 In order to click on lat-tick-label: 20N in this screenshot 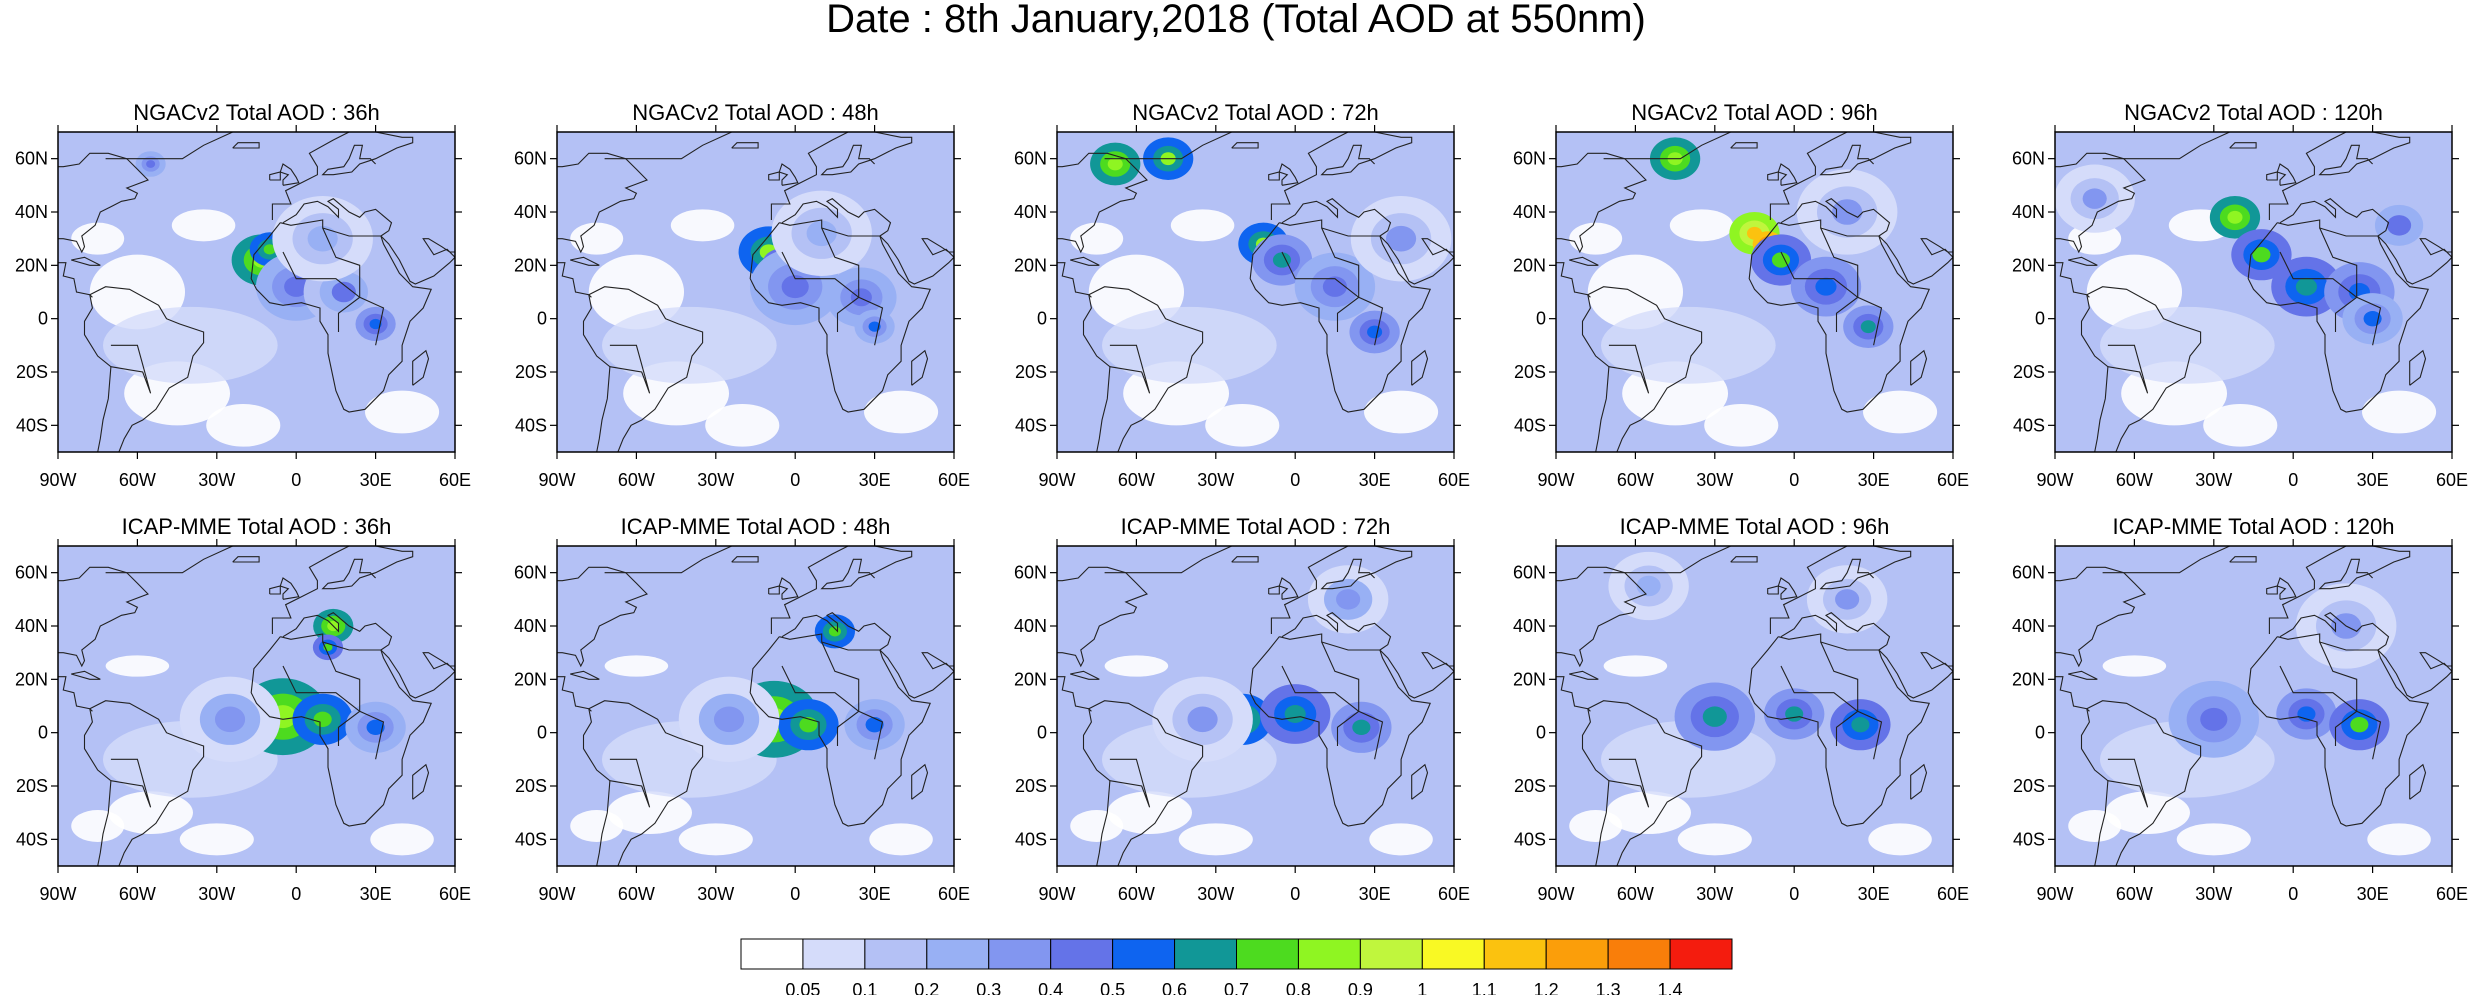, I will do `click(2028, 265)`.